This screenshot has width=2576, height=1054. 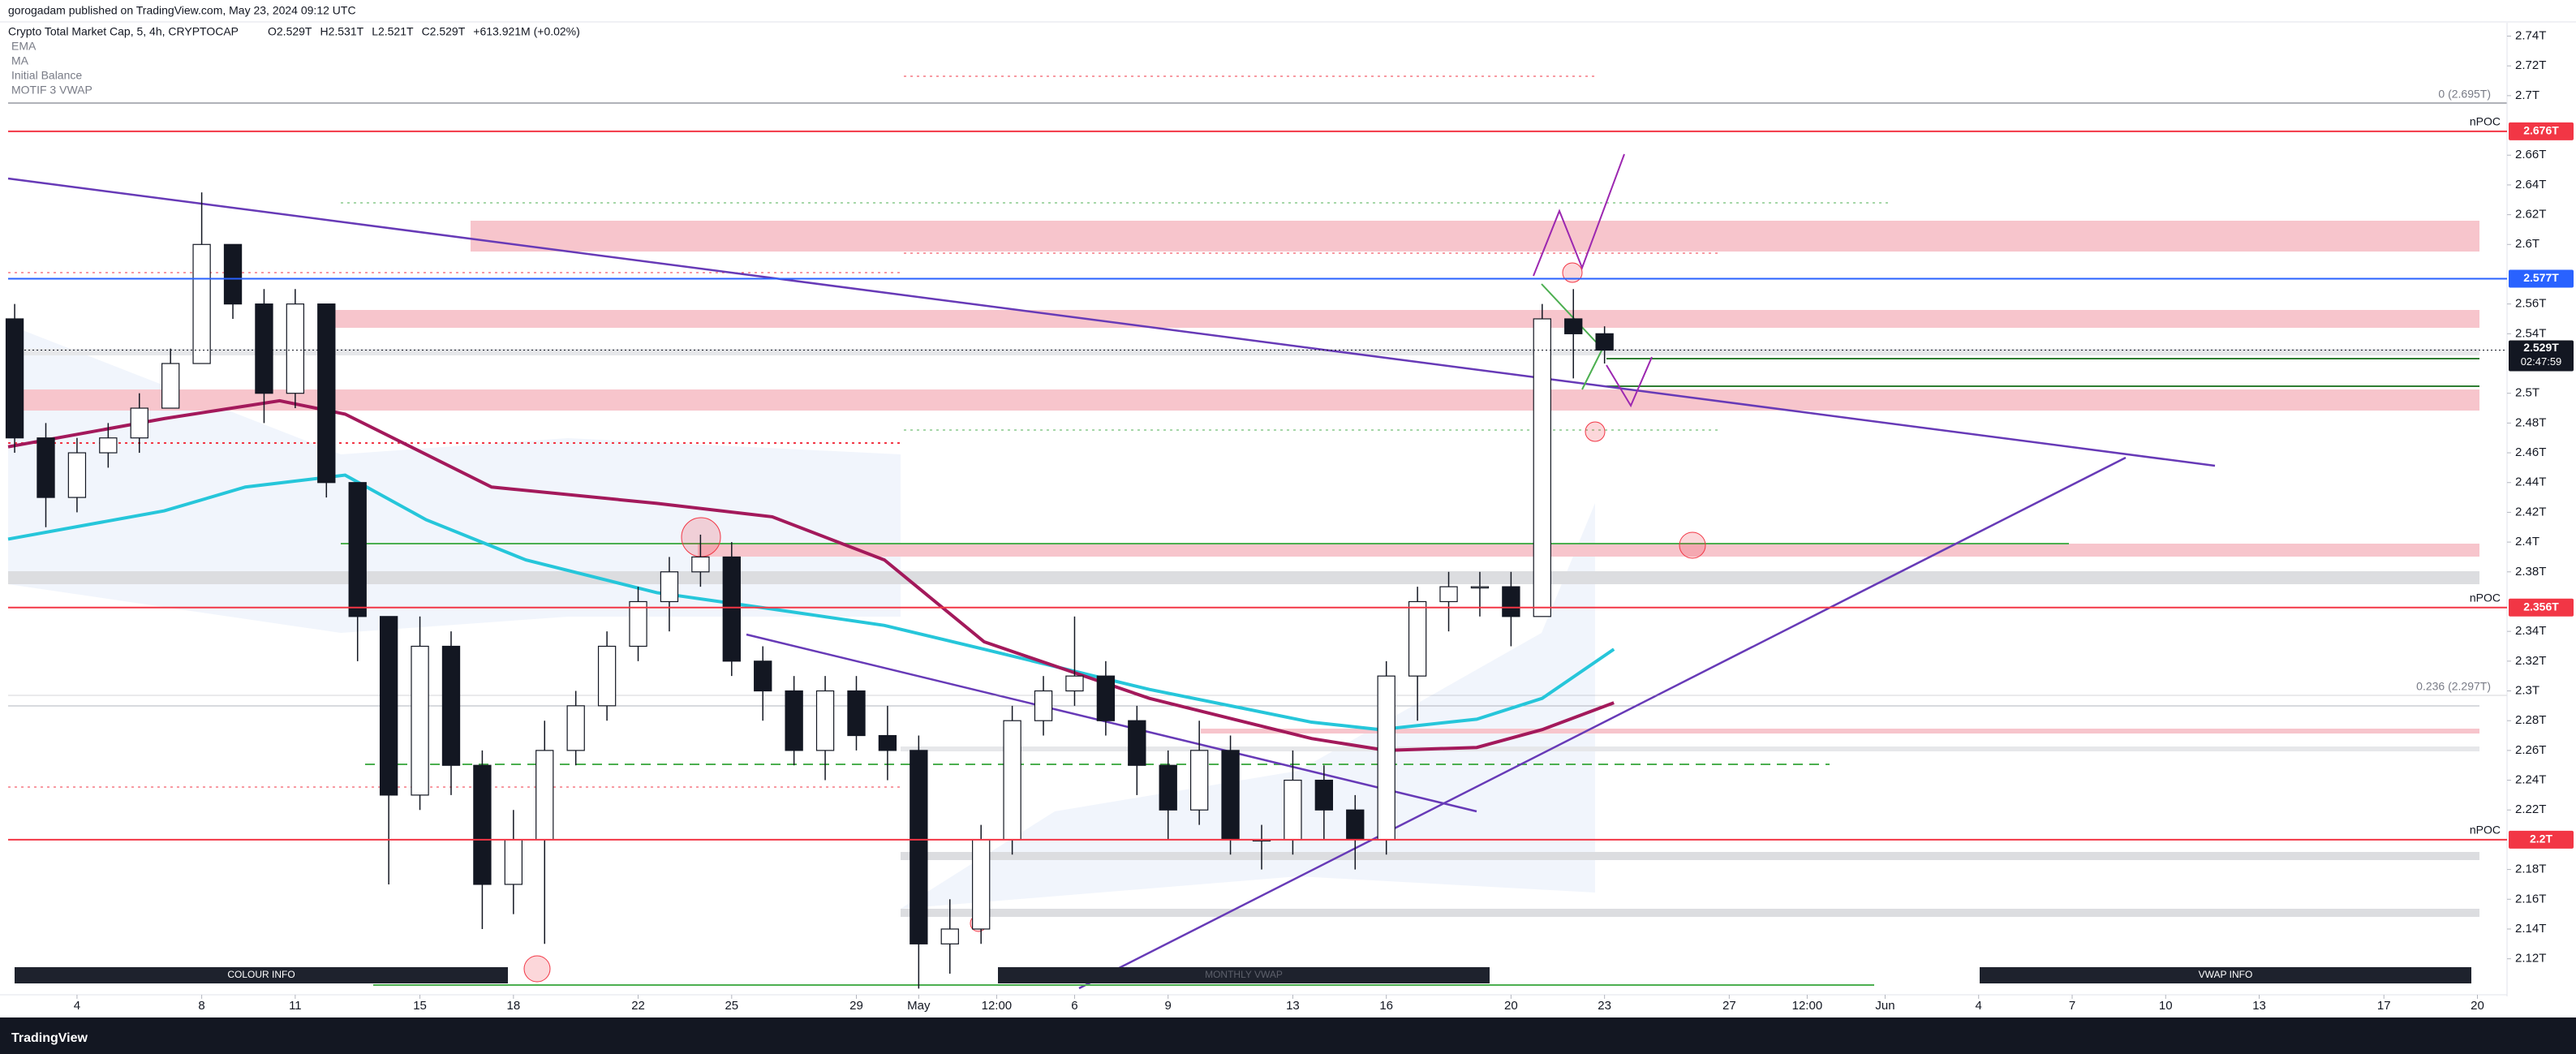 What do you see at coordinates (2530, 482) in the screenshot?
I see `y-tick-label: 2.44T` at bounding box center [2530, 482].